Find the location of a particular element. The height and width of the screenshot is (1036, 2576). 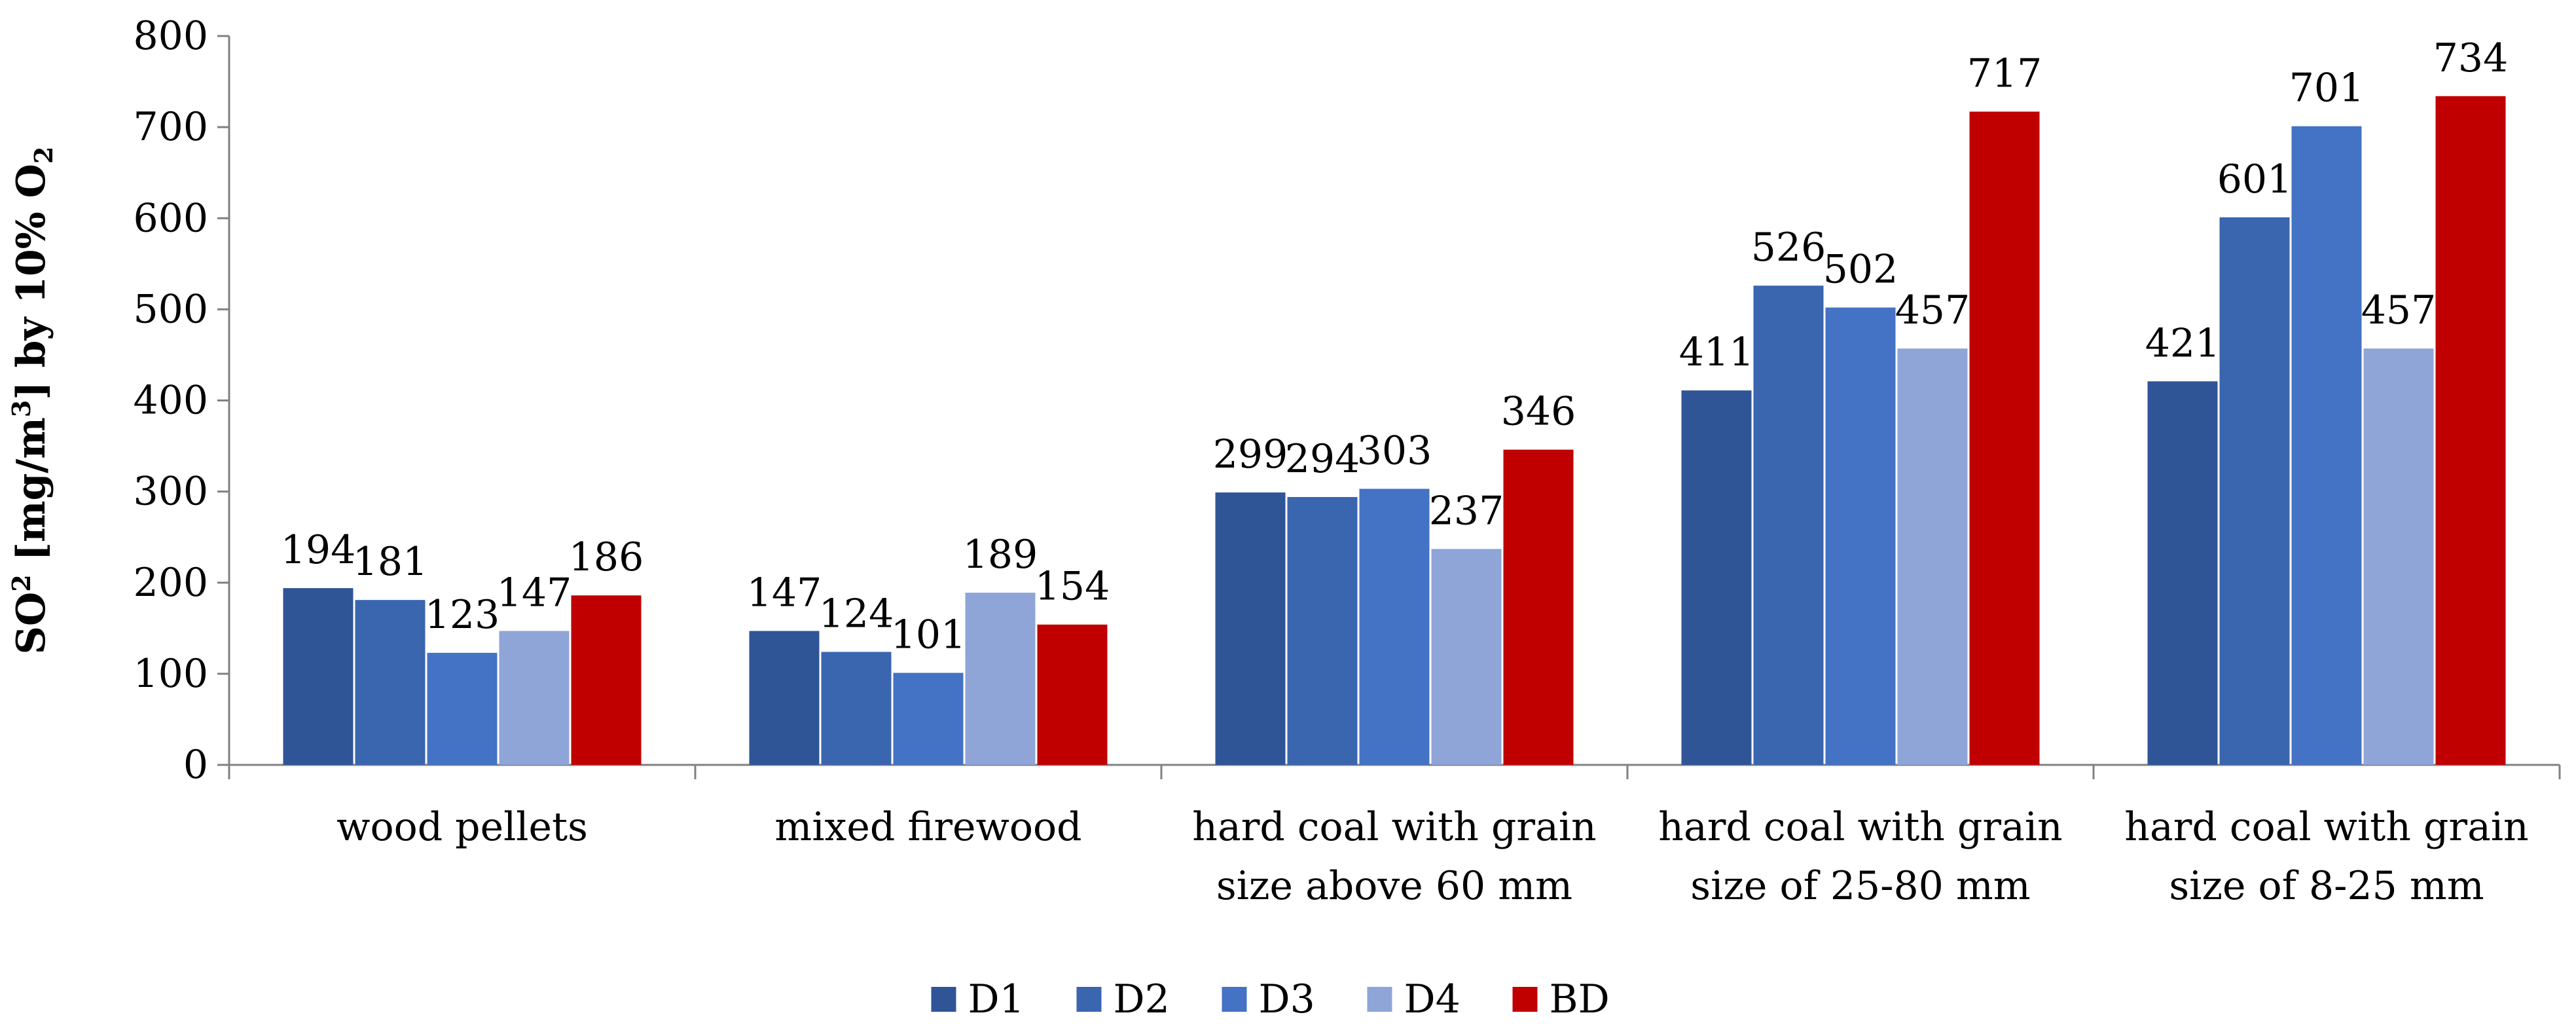

legend-swatch-bd is located at coordinates (1525, 999).